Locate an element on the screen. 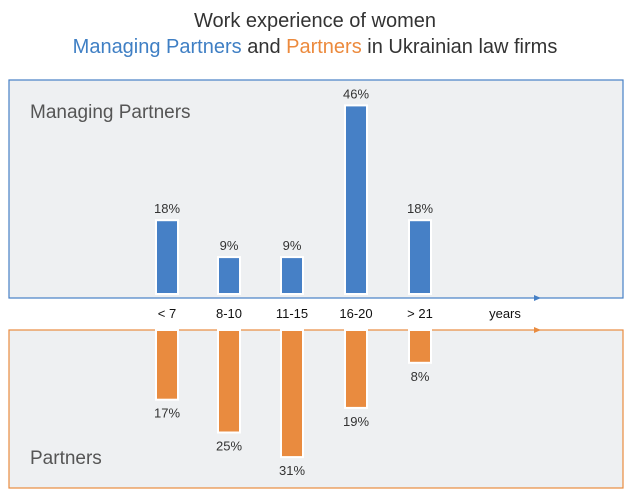 The height and width of the screenshot is (497, 630). managing-axis-arrow is located at coordinates (537, 298).